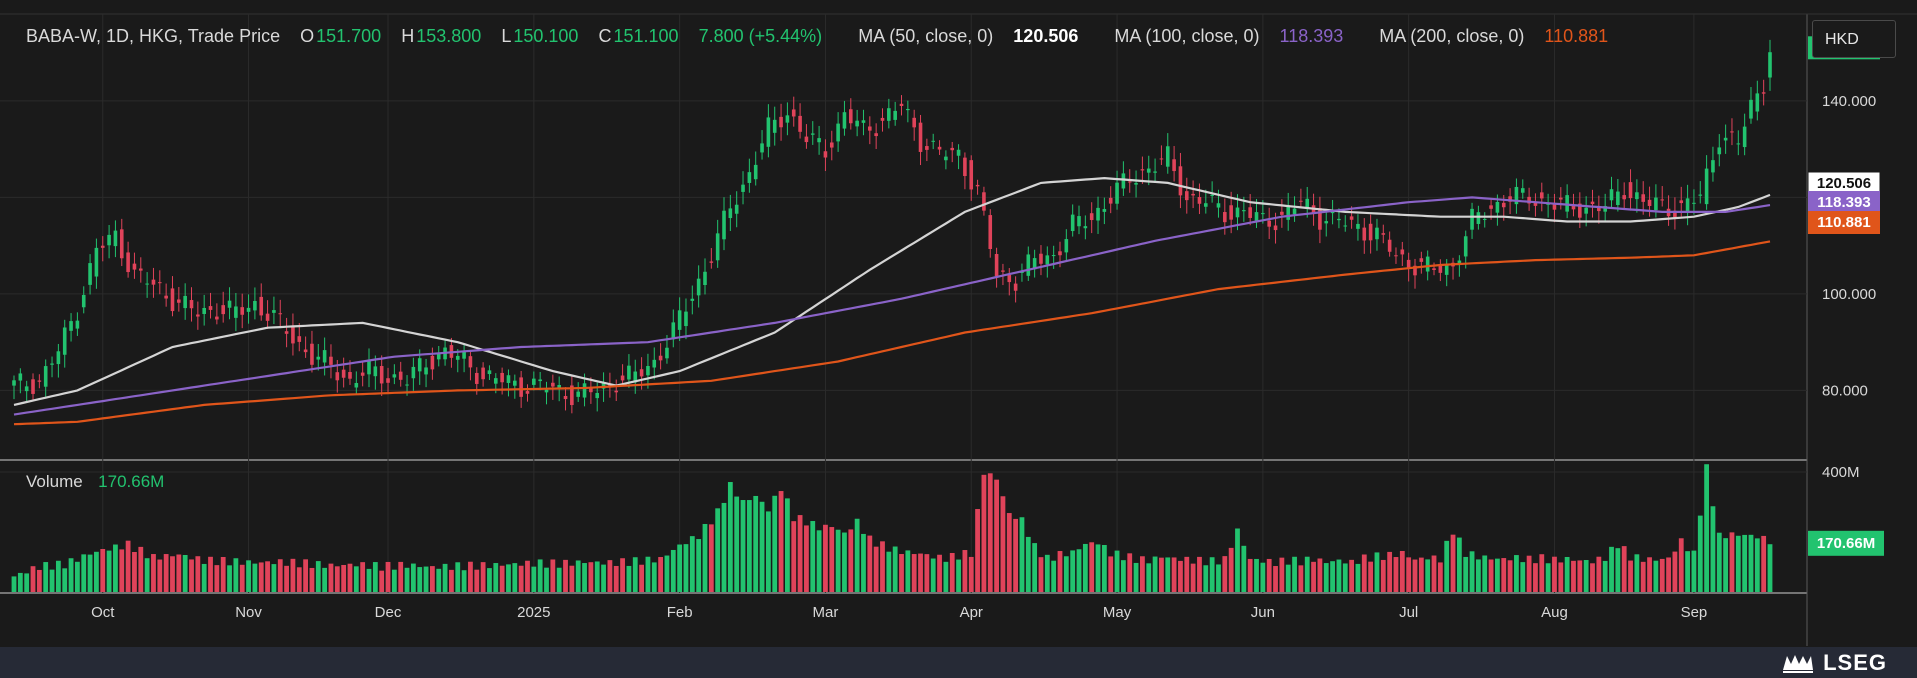  Describe the element at coordinates (1798, 664) in the screenshot. I see `lseg-mark-icon` at that location.